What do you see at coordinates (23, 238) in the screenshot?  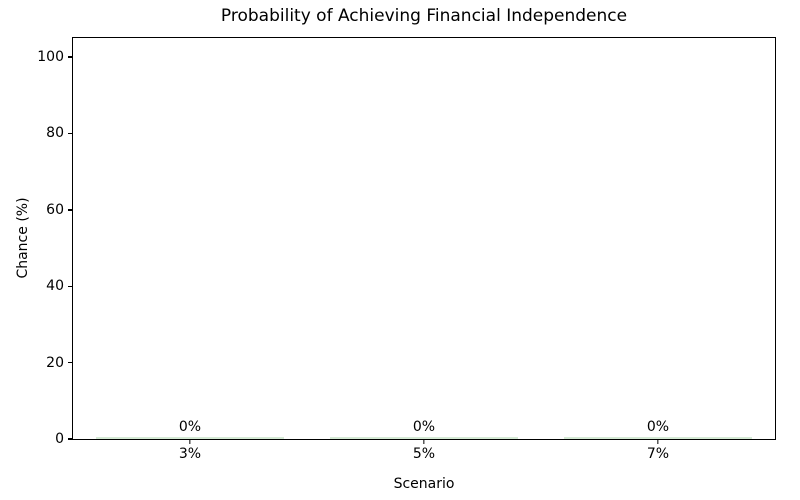 I see `y-axis-label: Chance (%)` at bounding box center [23, 238].